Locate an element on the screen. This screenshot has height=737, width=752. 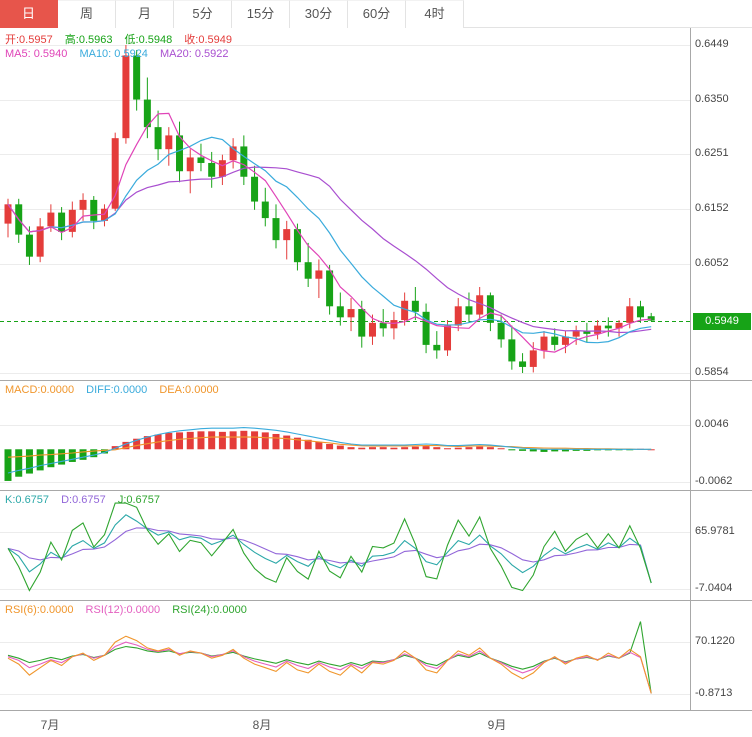
tab-hour4: 4时 is located at coordinates (435, 14).